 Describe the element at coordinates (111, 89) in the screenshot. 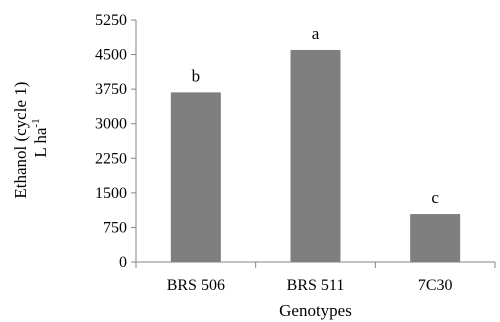

I see `y-tick-label: 3750` at that location.